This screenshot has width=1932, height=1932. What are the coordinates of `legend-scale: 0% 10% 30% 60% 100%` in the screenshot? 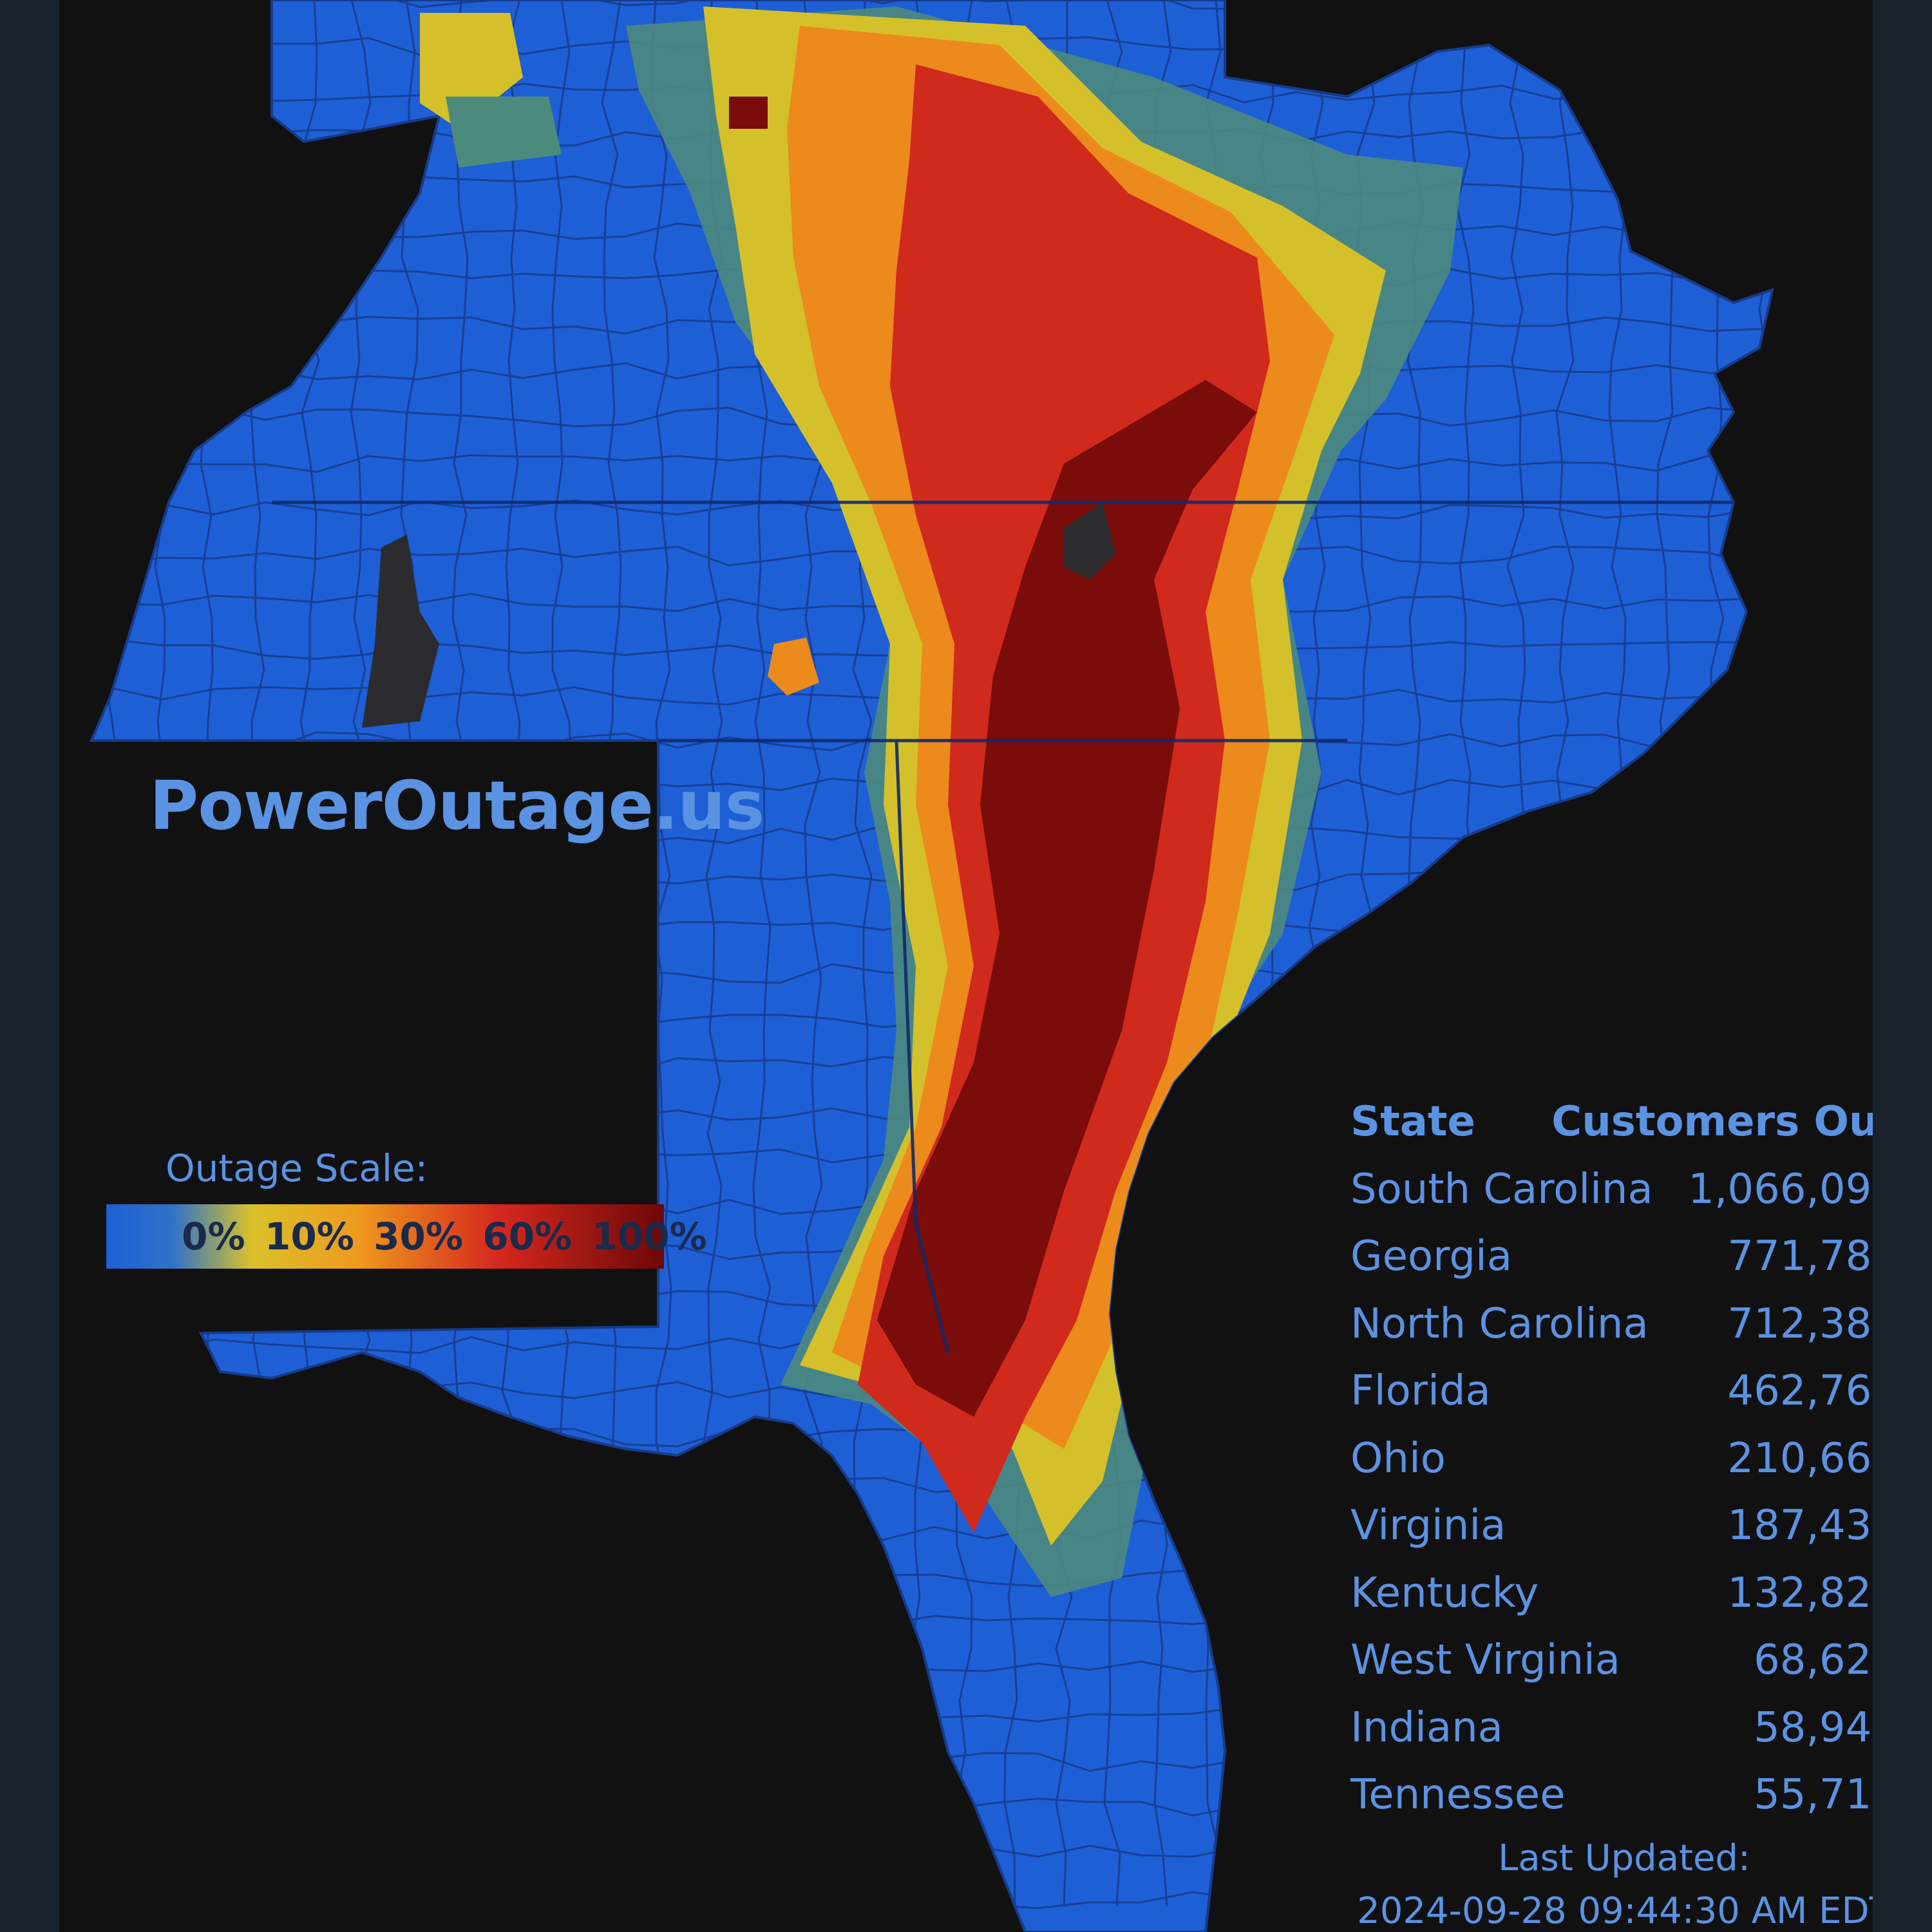 It's located at (445, 1236).